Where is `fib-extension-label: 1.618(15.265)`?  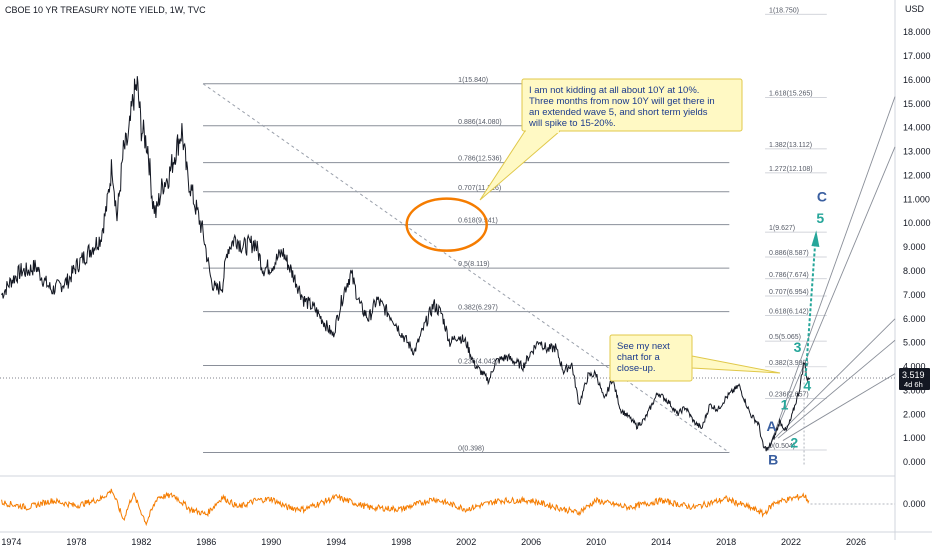
fib-extension-label: 1.618(15.265) is located at coordinates (791, 93).